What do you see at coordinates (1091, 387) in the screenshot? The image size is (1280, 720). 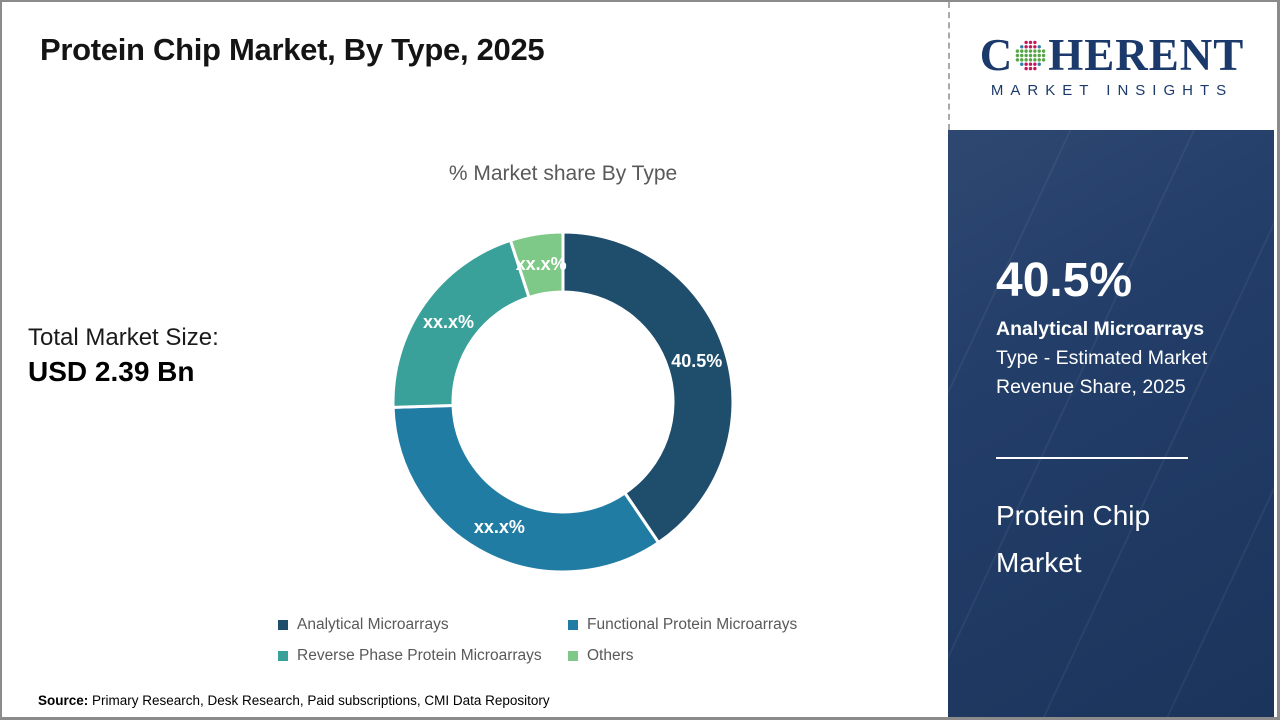 I see `stat-caption-line3: Revenue Share, 2025` at bounding box center [1091, 387].